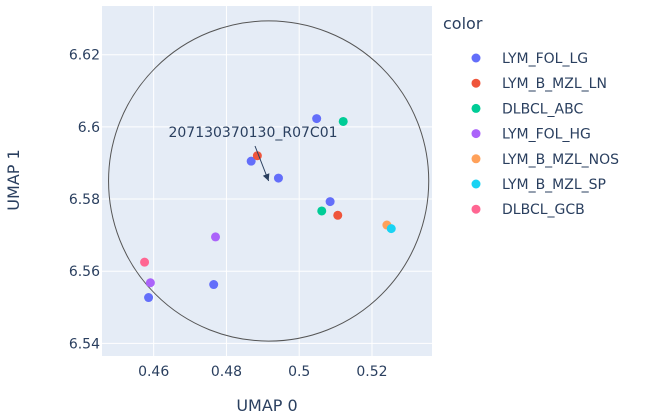 This screenshot has height=419, width=654. What do you see at coordinates (299, 372) in the screenshot?
I see `x-tick-label: 0.5` at bounding box center [299, 372].